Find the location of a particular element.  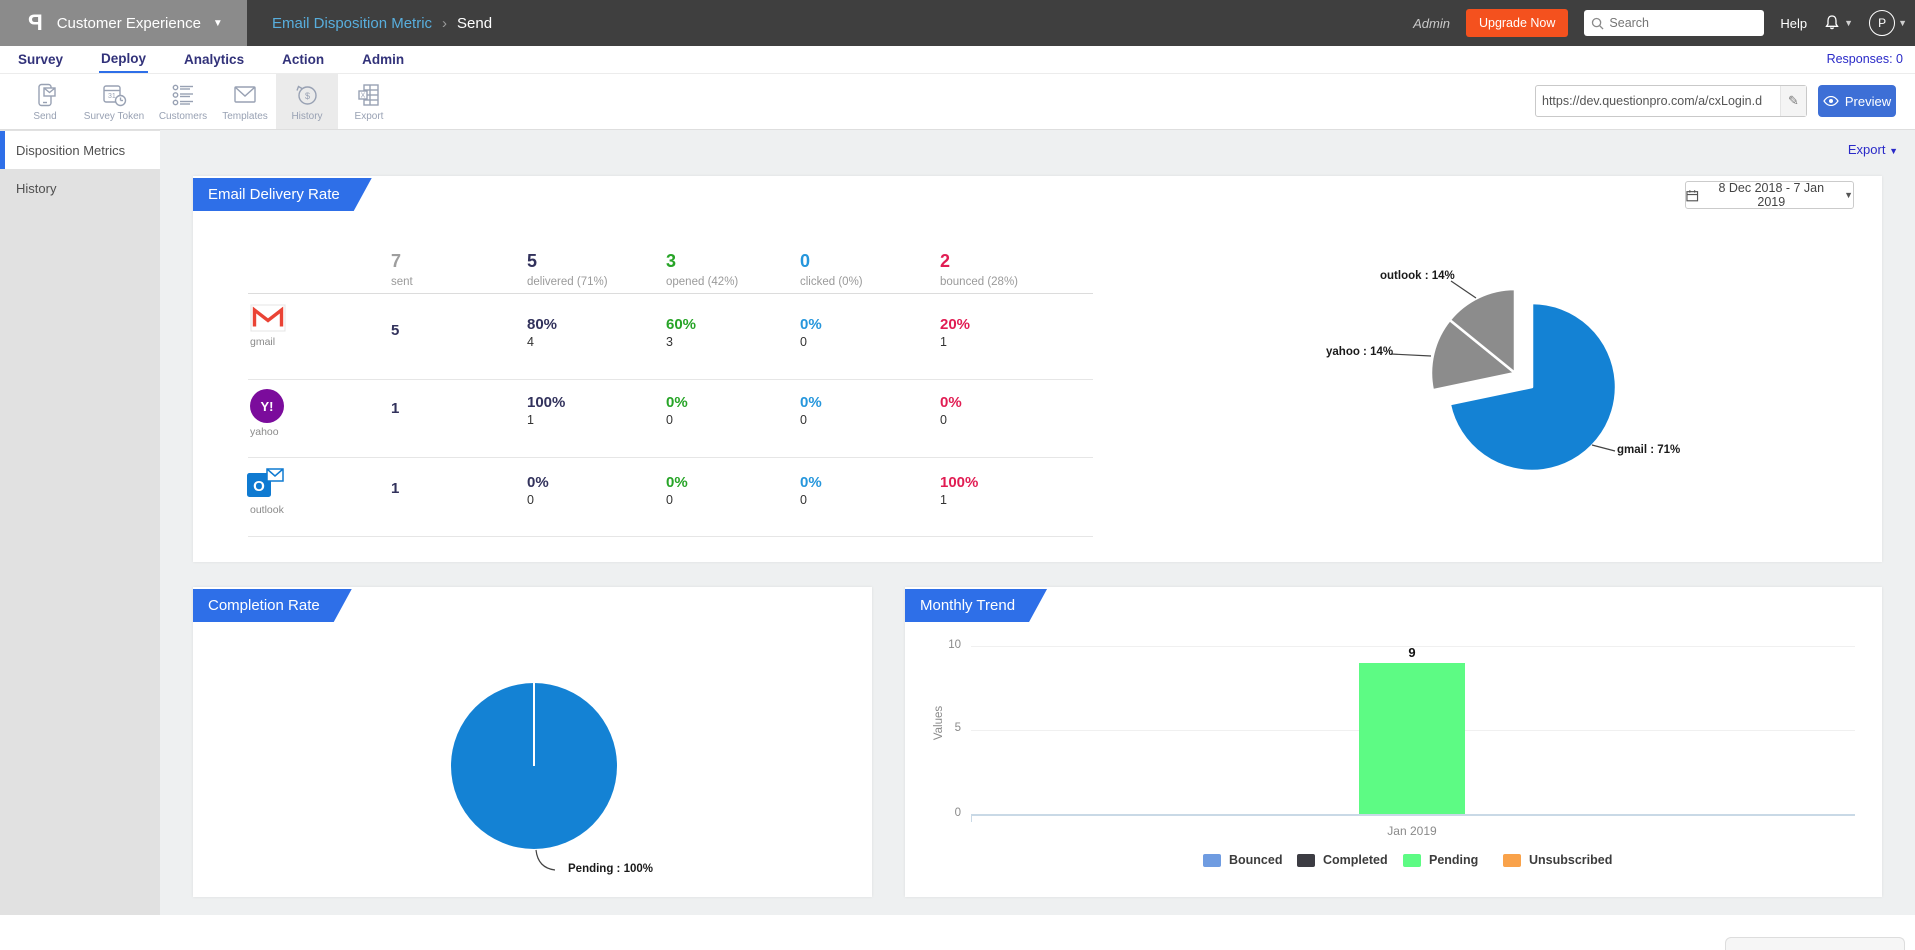

outlook-sent: 1 is located at coordinates (395, 488).